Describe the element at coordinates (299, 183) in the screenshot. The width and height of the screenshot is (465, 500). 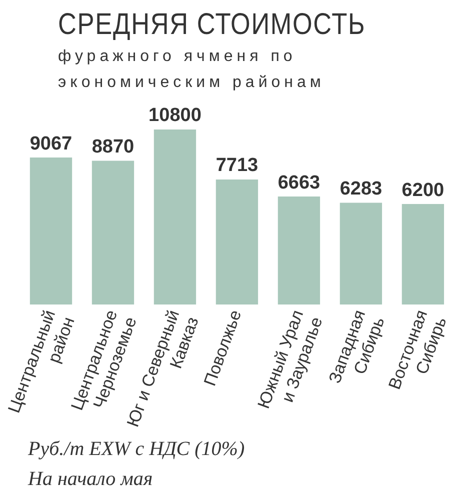
I see `data-label: 6663` at that location.